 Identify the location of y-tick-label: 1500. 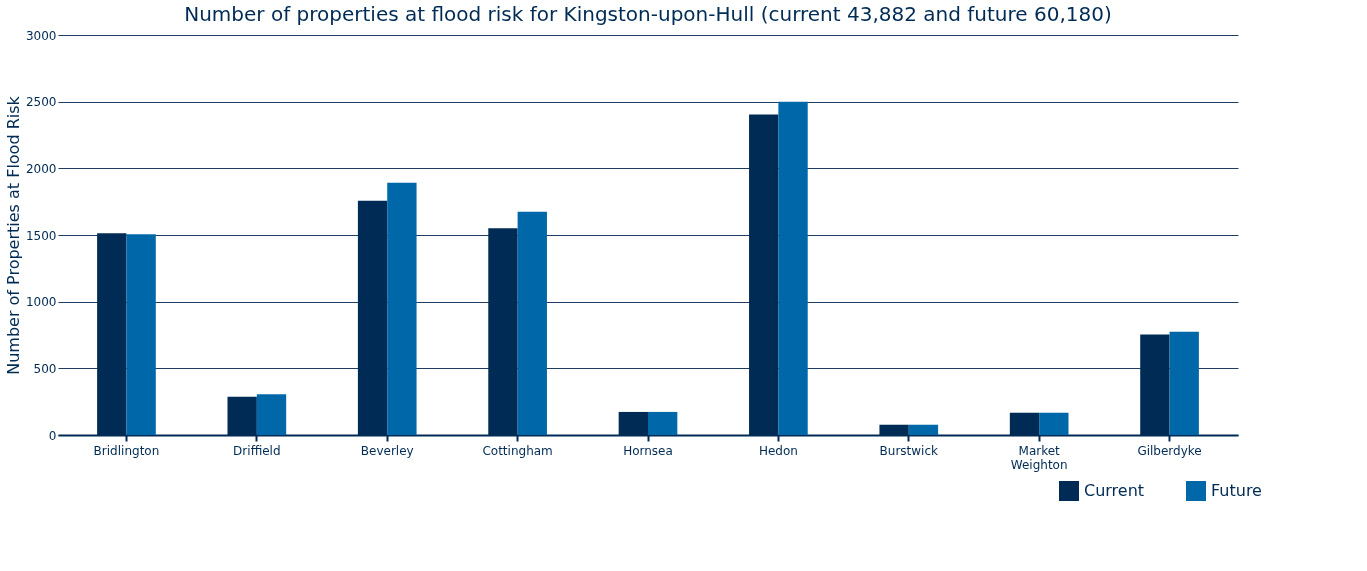
(41, 235).